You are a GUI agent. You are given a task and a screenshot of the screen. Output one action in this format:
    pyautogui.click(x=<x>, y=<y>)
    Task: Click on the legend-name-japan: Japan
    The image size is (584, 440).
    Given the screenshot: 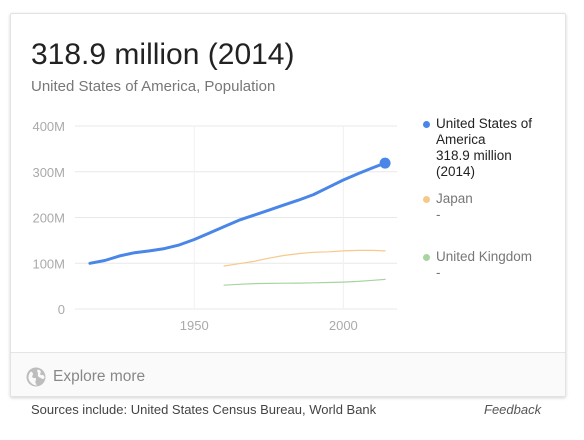 What is the action you would take?
    pyautogui.click(x=454, y=198)
    